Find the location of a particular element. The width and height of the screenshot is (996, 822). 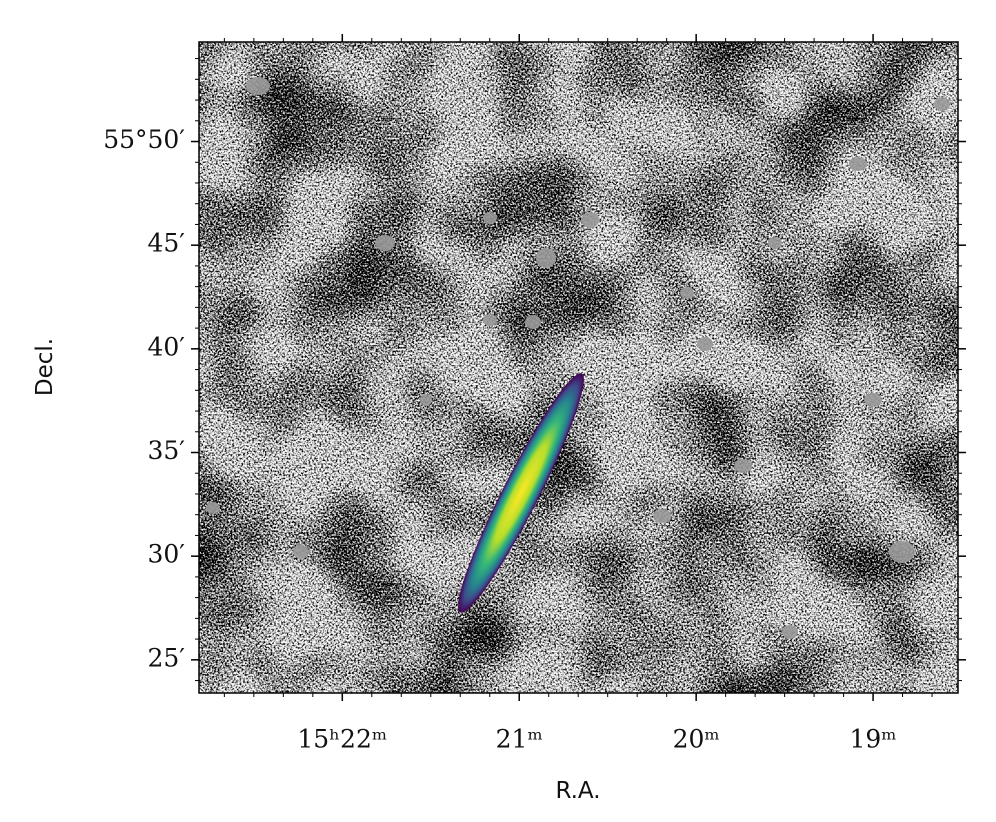

y-tick-label: 55°50′ is located at coordinates (144, 139).